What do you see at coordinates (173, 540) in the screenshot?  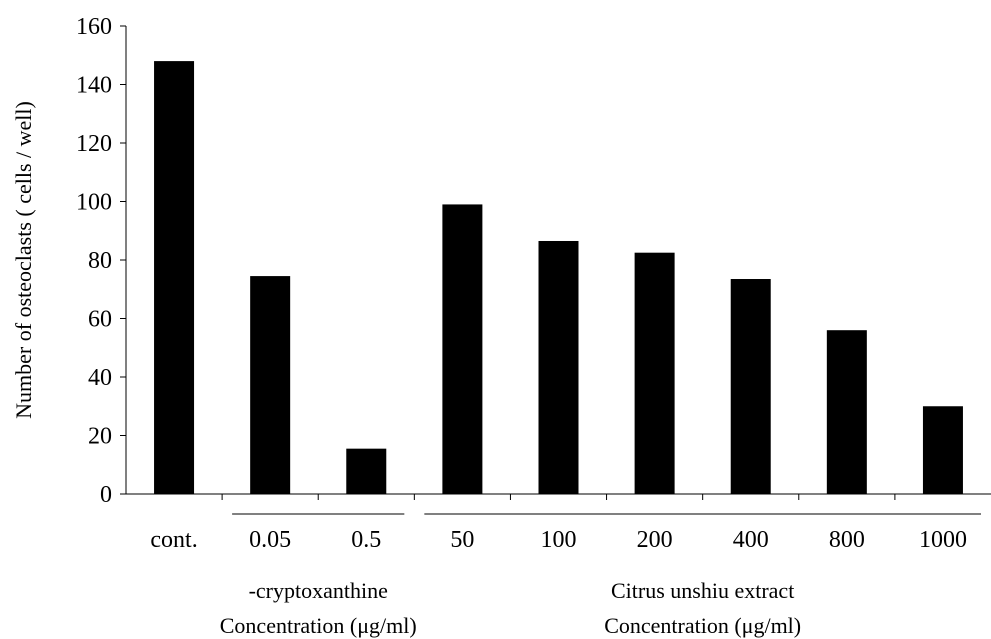 I see `x-tick-label: cont.` at bounding box center [173, 540].